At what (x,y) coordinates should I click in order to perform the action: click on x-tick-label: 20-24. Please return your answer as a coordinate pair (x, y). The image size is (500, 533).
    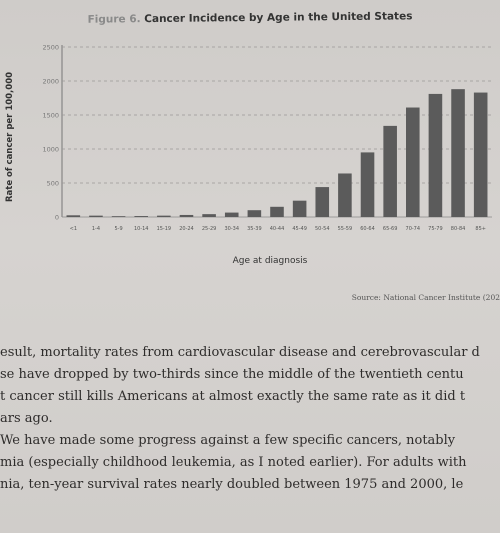
    Looking at the image, I should click on (186, 229).